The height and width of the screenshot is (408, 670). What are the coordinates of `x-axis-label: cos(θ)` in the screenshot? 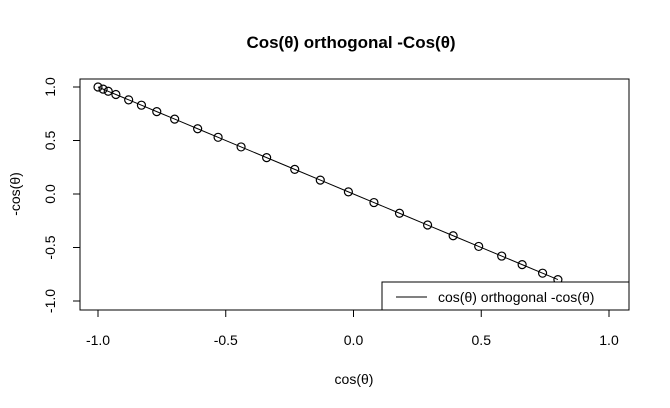 It's located at (354, 379).